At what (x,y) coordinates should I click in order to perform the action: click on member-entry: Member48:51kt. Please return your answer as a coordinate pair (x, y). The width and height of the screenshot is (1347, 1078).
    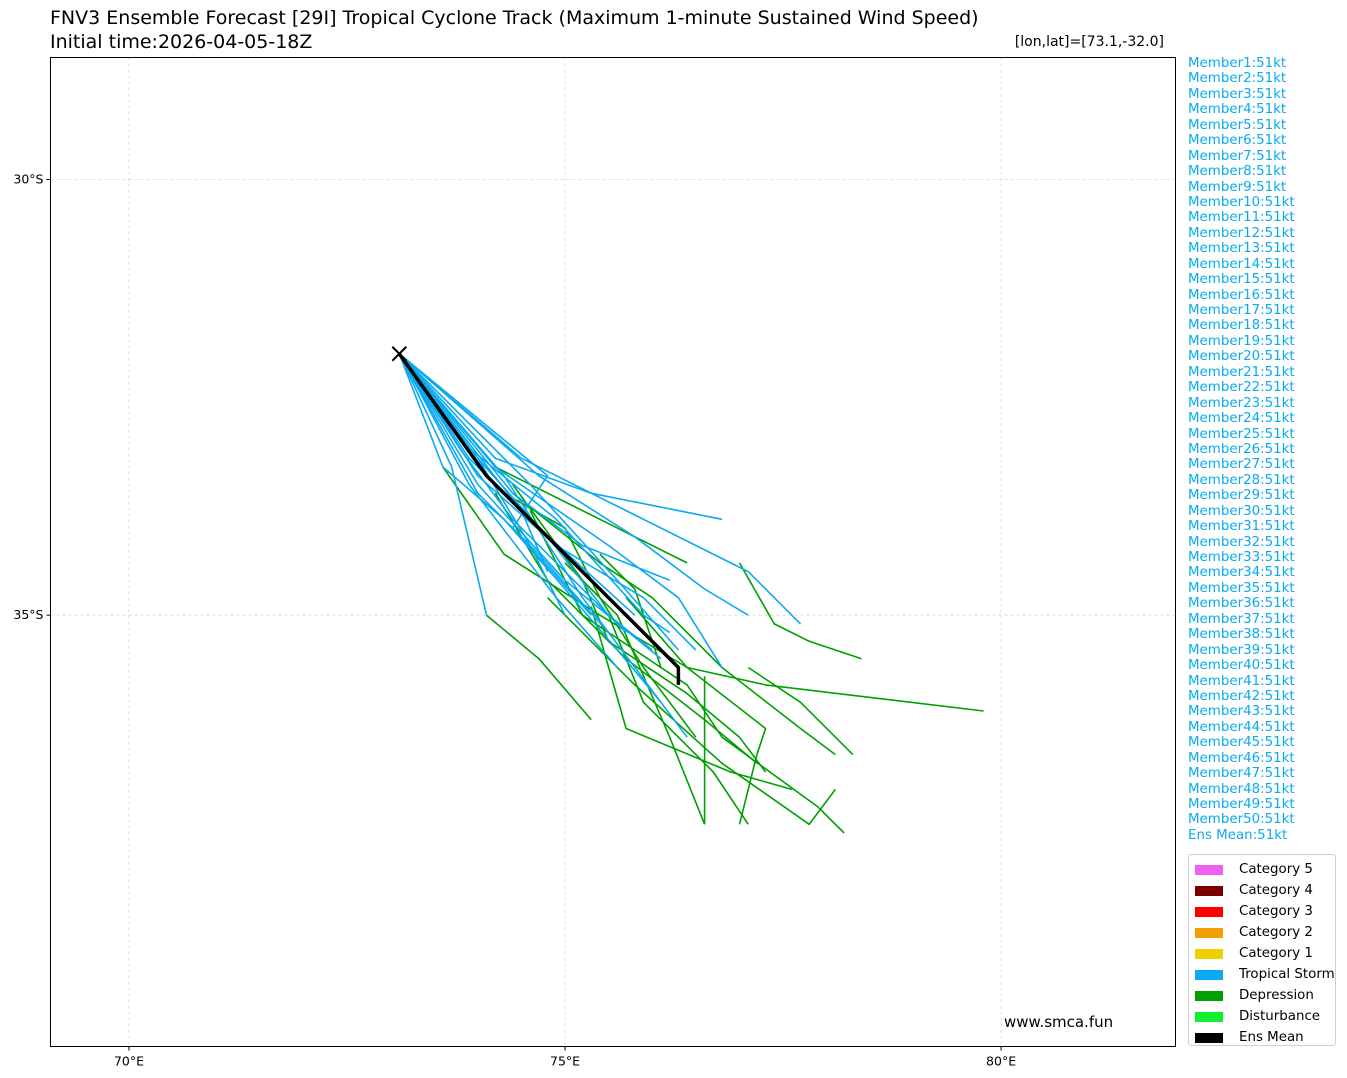
    Looking at the image, I should click on (1241, 789).